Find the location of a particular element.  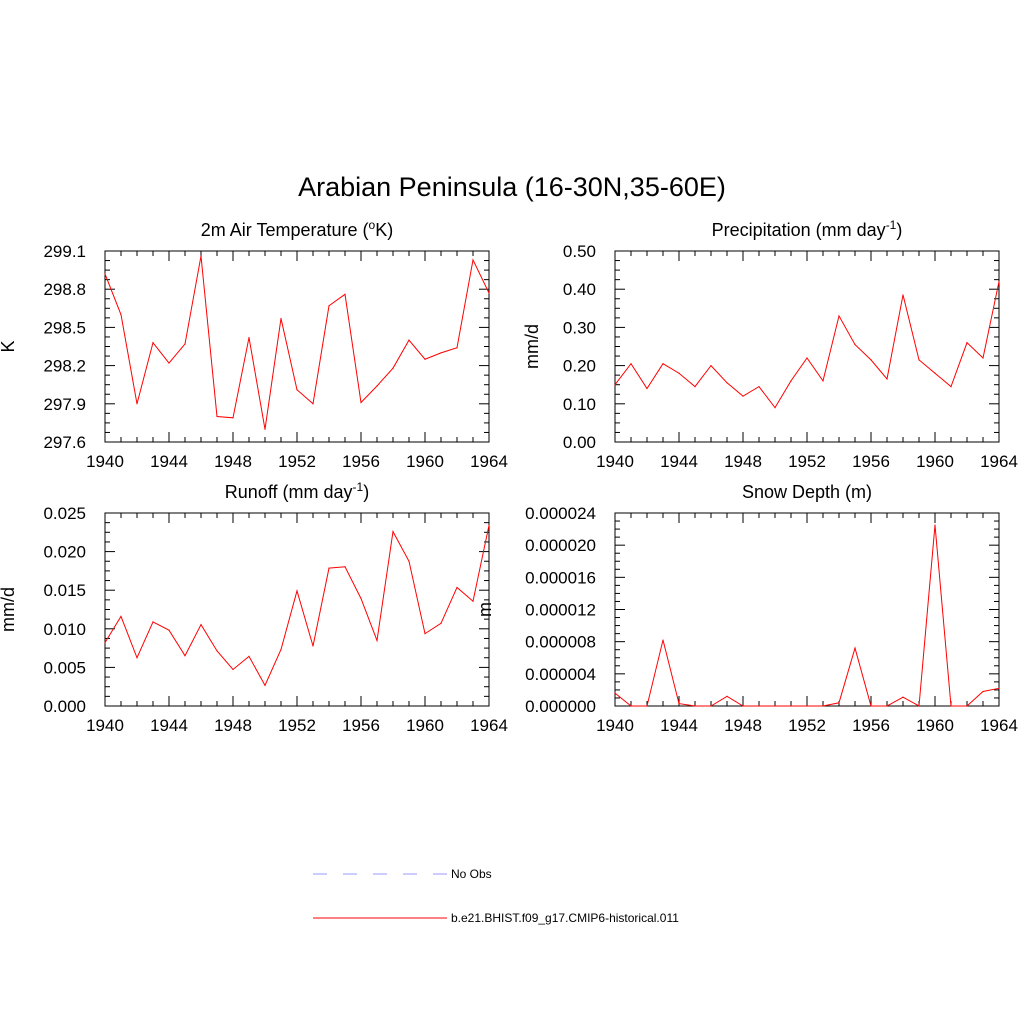

legend-label-model: b.e21.BHIST.f09_g17.CMIP6-historical.011 is located at coordinates (565, 918).